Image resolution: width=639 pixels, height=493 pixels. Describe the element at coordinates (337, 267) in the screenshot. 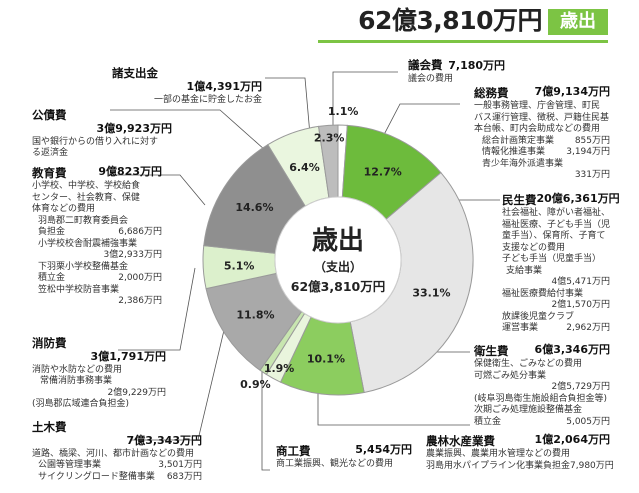

I see `center-subtitle: （支出）` at that location.